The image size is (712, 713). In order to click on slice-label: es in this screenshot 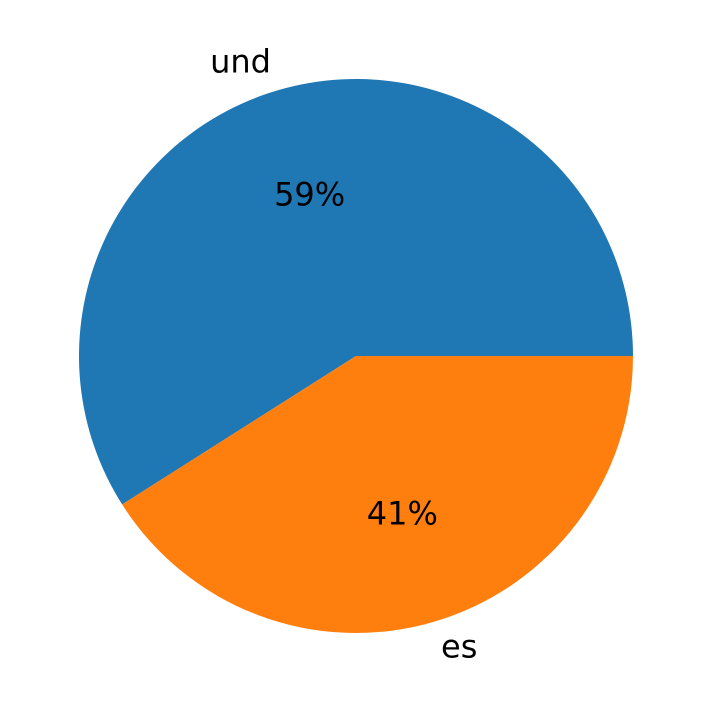, I will do `click(459, 647)`.